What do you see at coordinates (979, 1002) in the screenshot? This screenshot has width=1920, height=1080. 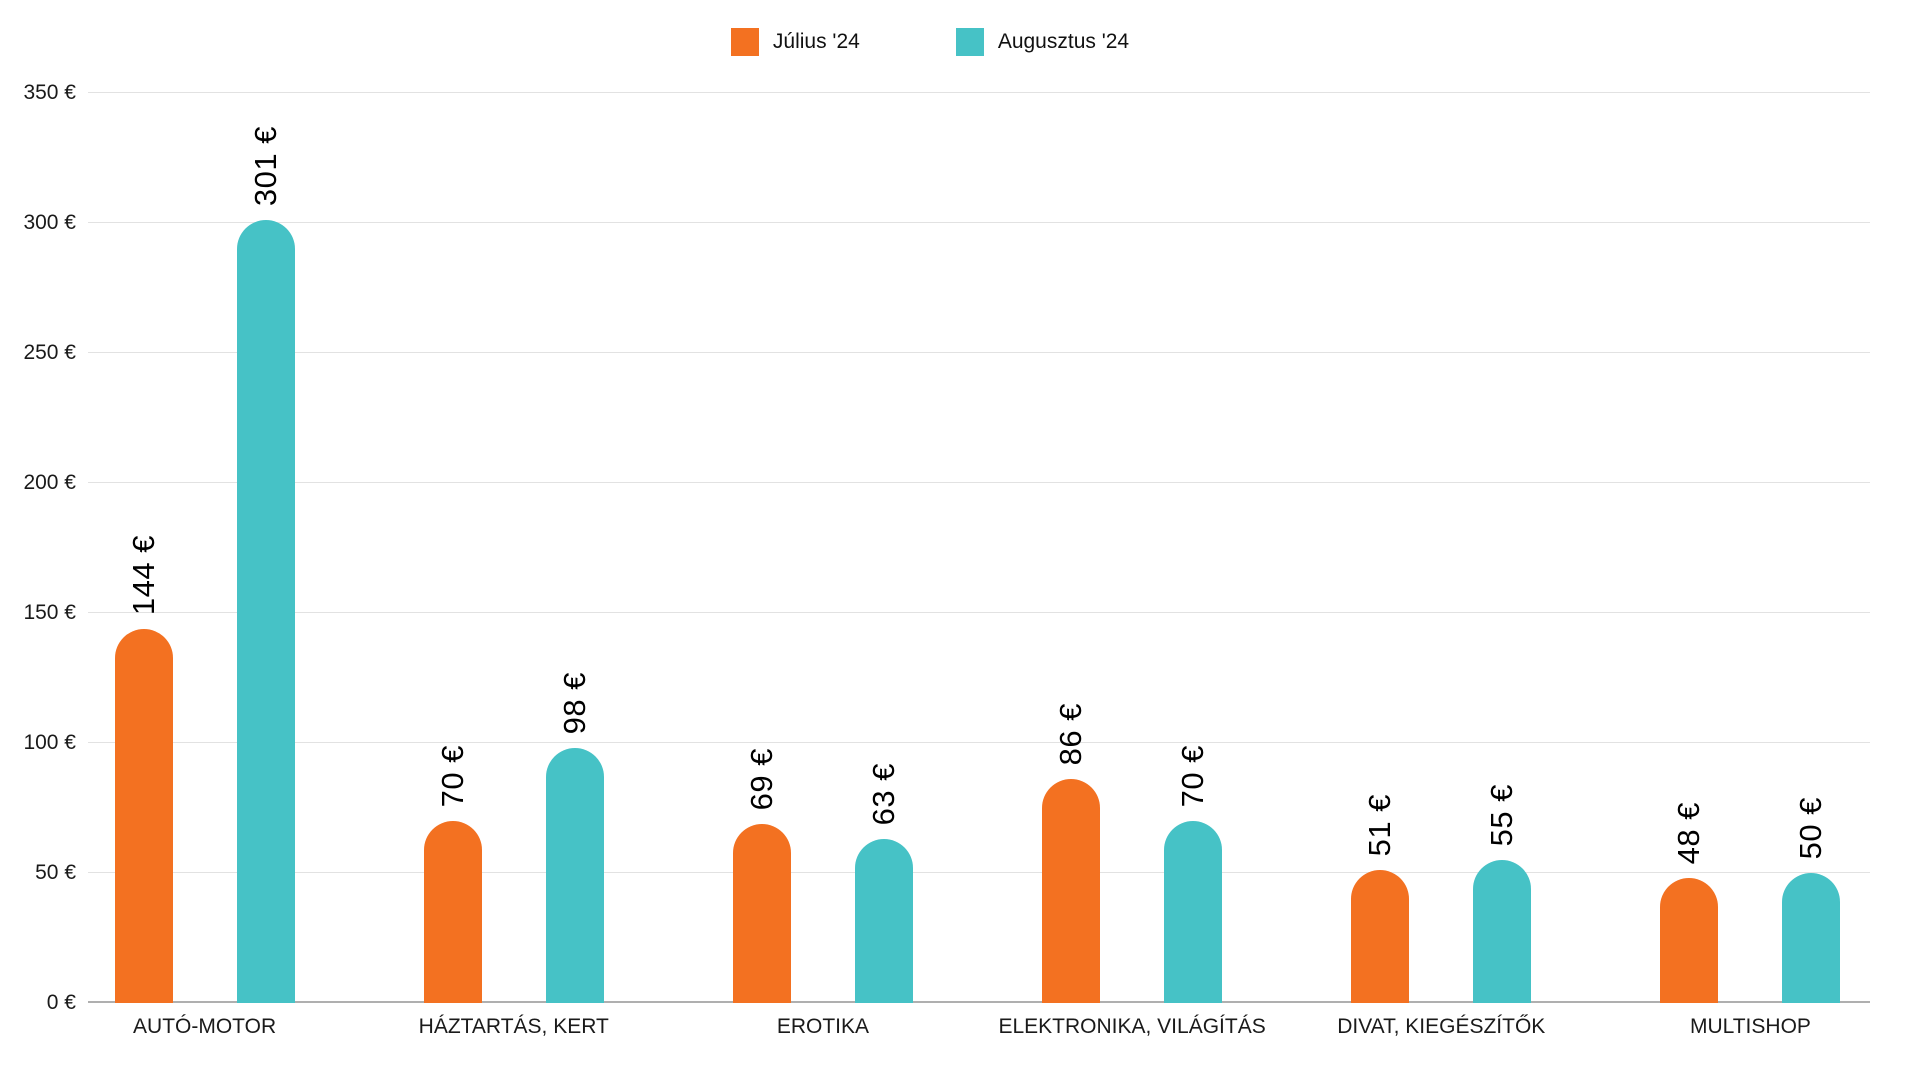 I see `x-axis-baseline` at bounding box center [979, 1002].